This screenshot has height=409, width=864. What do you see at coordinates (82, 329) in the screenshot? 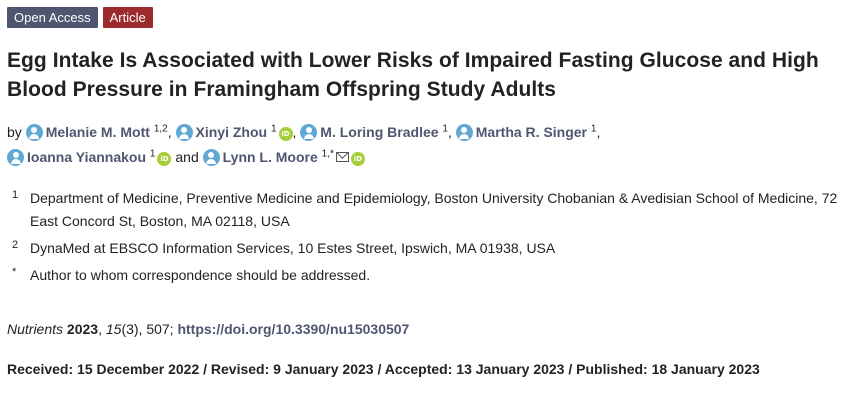
I see `citation-year: 2023` at bounding box center [82, 329].